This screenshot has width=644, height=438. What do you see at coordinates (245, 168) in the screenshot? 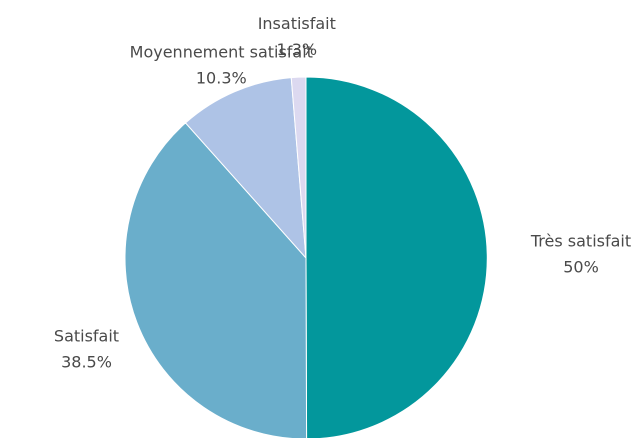
I see `pie-slice-moyennement-satisfait` at bounding box center [245, 168].